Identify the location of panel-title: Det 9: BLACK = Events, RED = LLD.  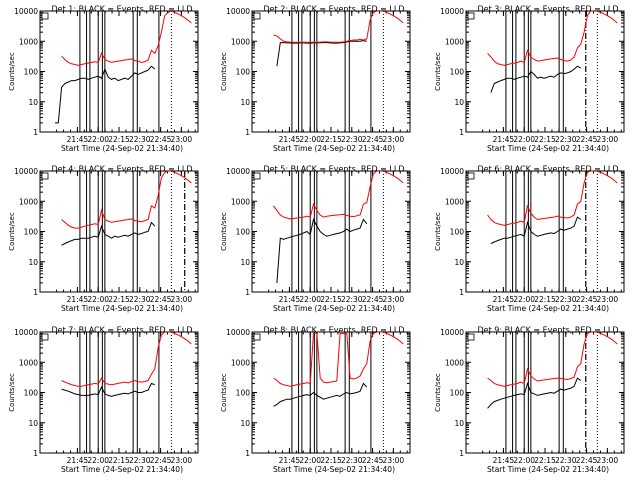
(548, 330).